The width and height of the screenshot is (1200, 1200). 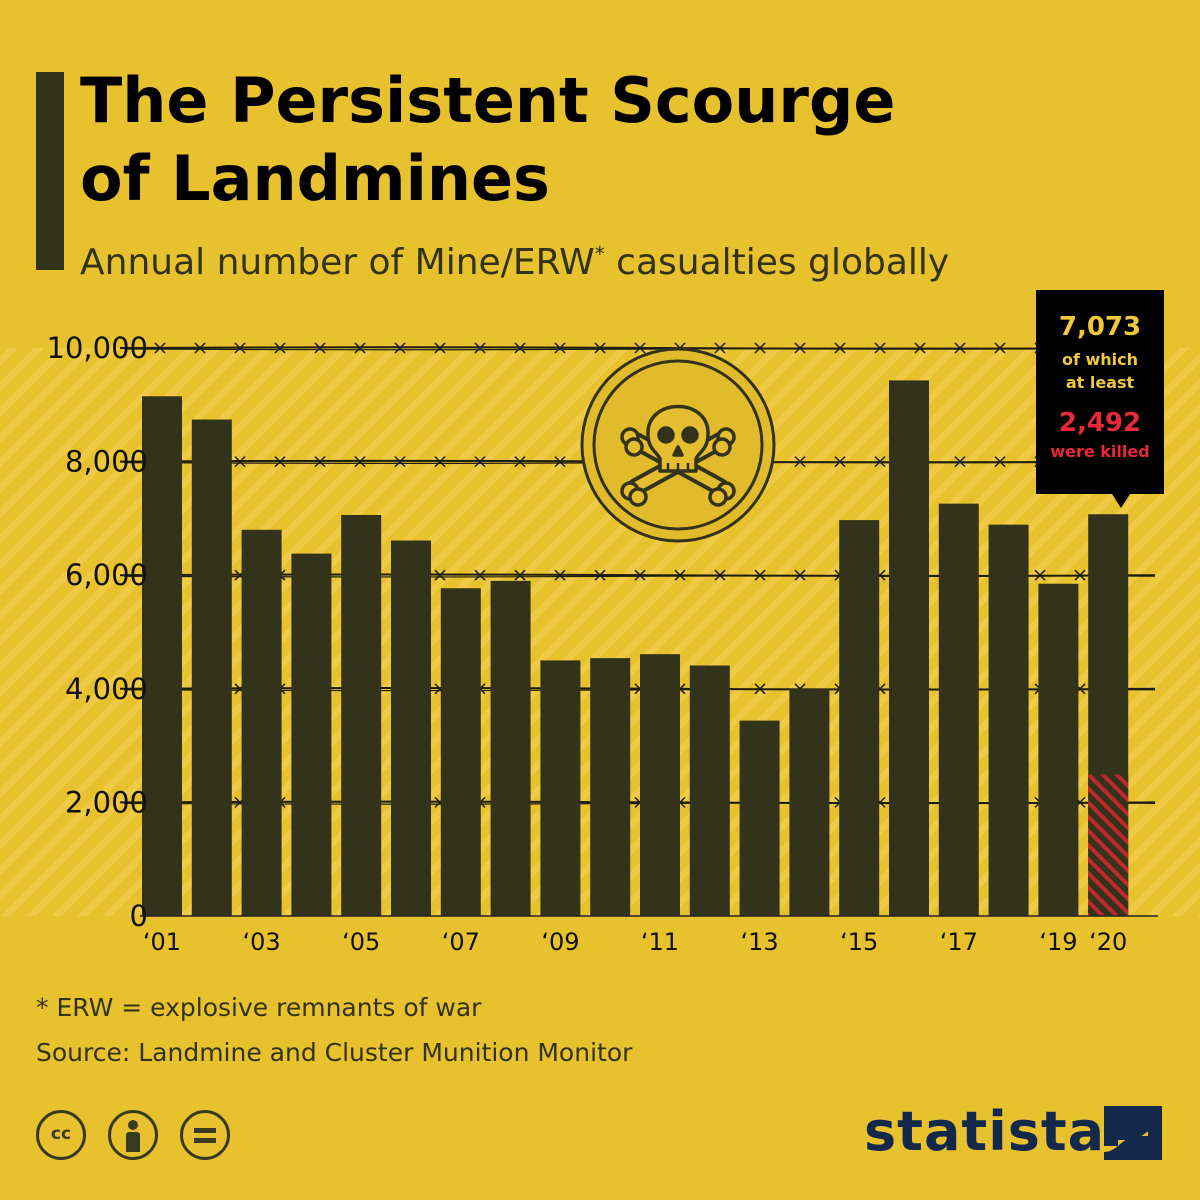 I want to click on skull-badge, so click(x=678, y=445).